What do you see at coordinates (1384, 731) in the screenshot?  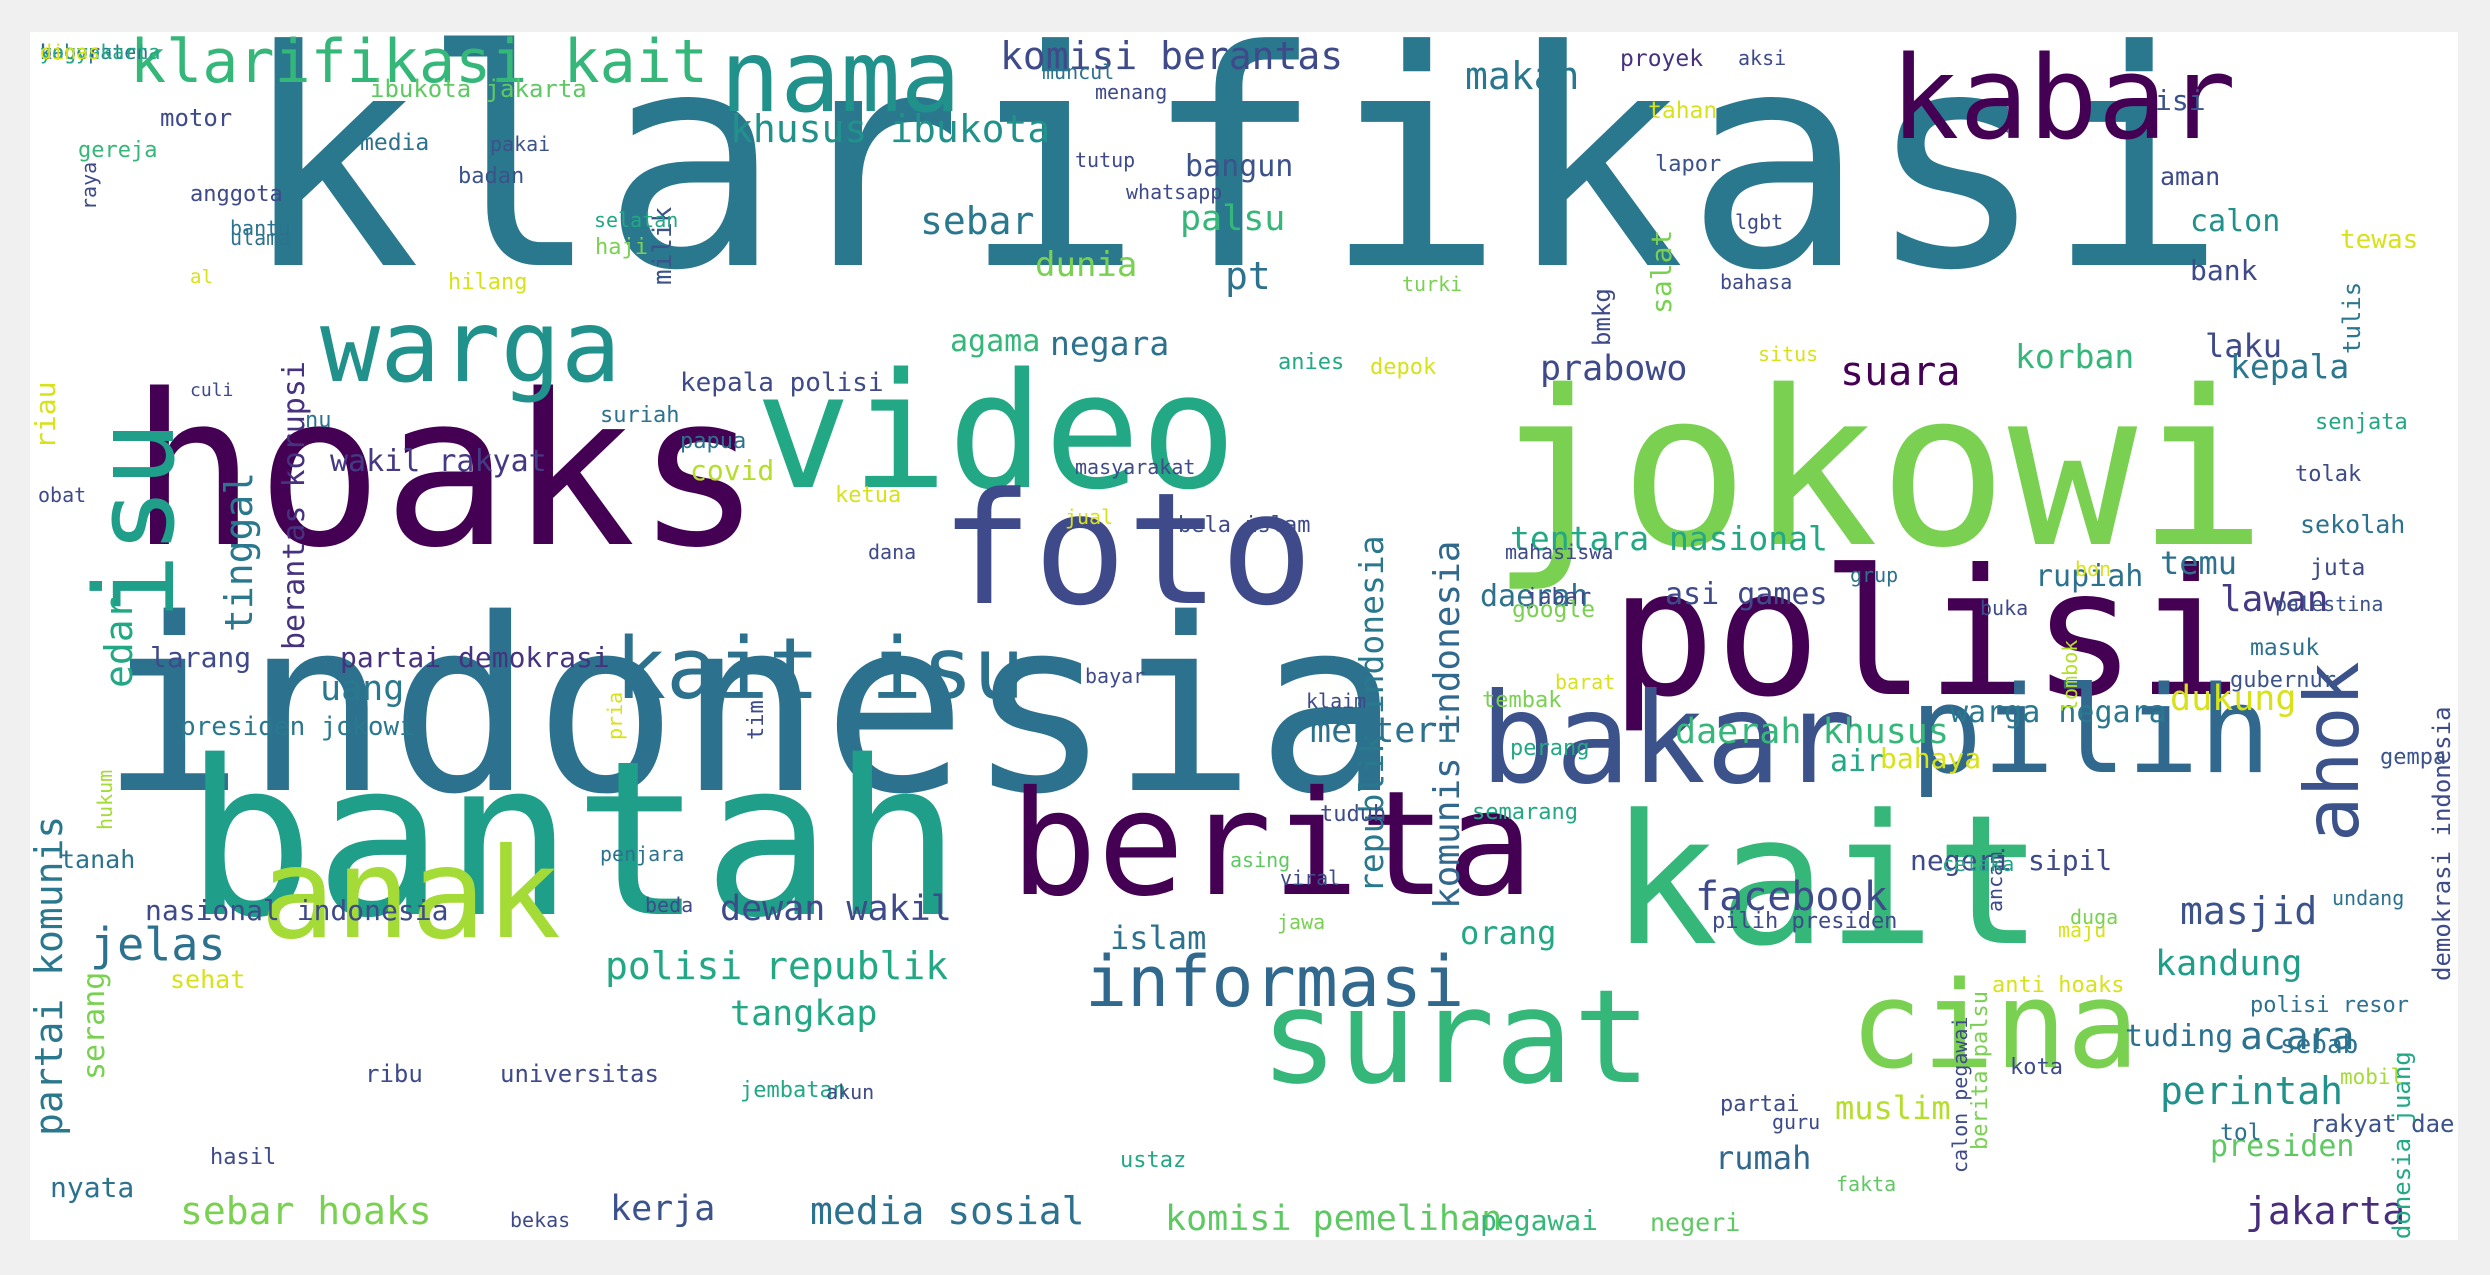 I see `cloud-word: menteri` at bounding box center [1384, 731].